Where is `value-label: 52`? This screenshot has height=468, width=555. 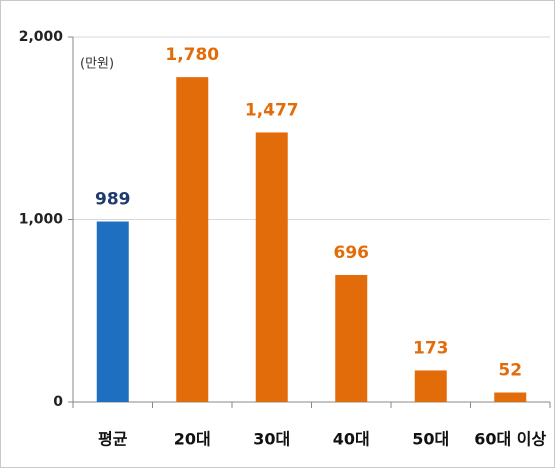
value-label: 52 is located at coordinates (510, 371).